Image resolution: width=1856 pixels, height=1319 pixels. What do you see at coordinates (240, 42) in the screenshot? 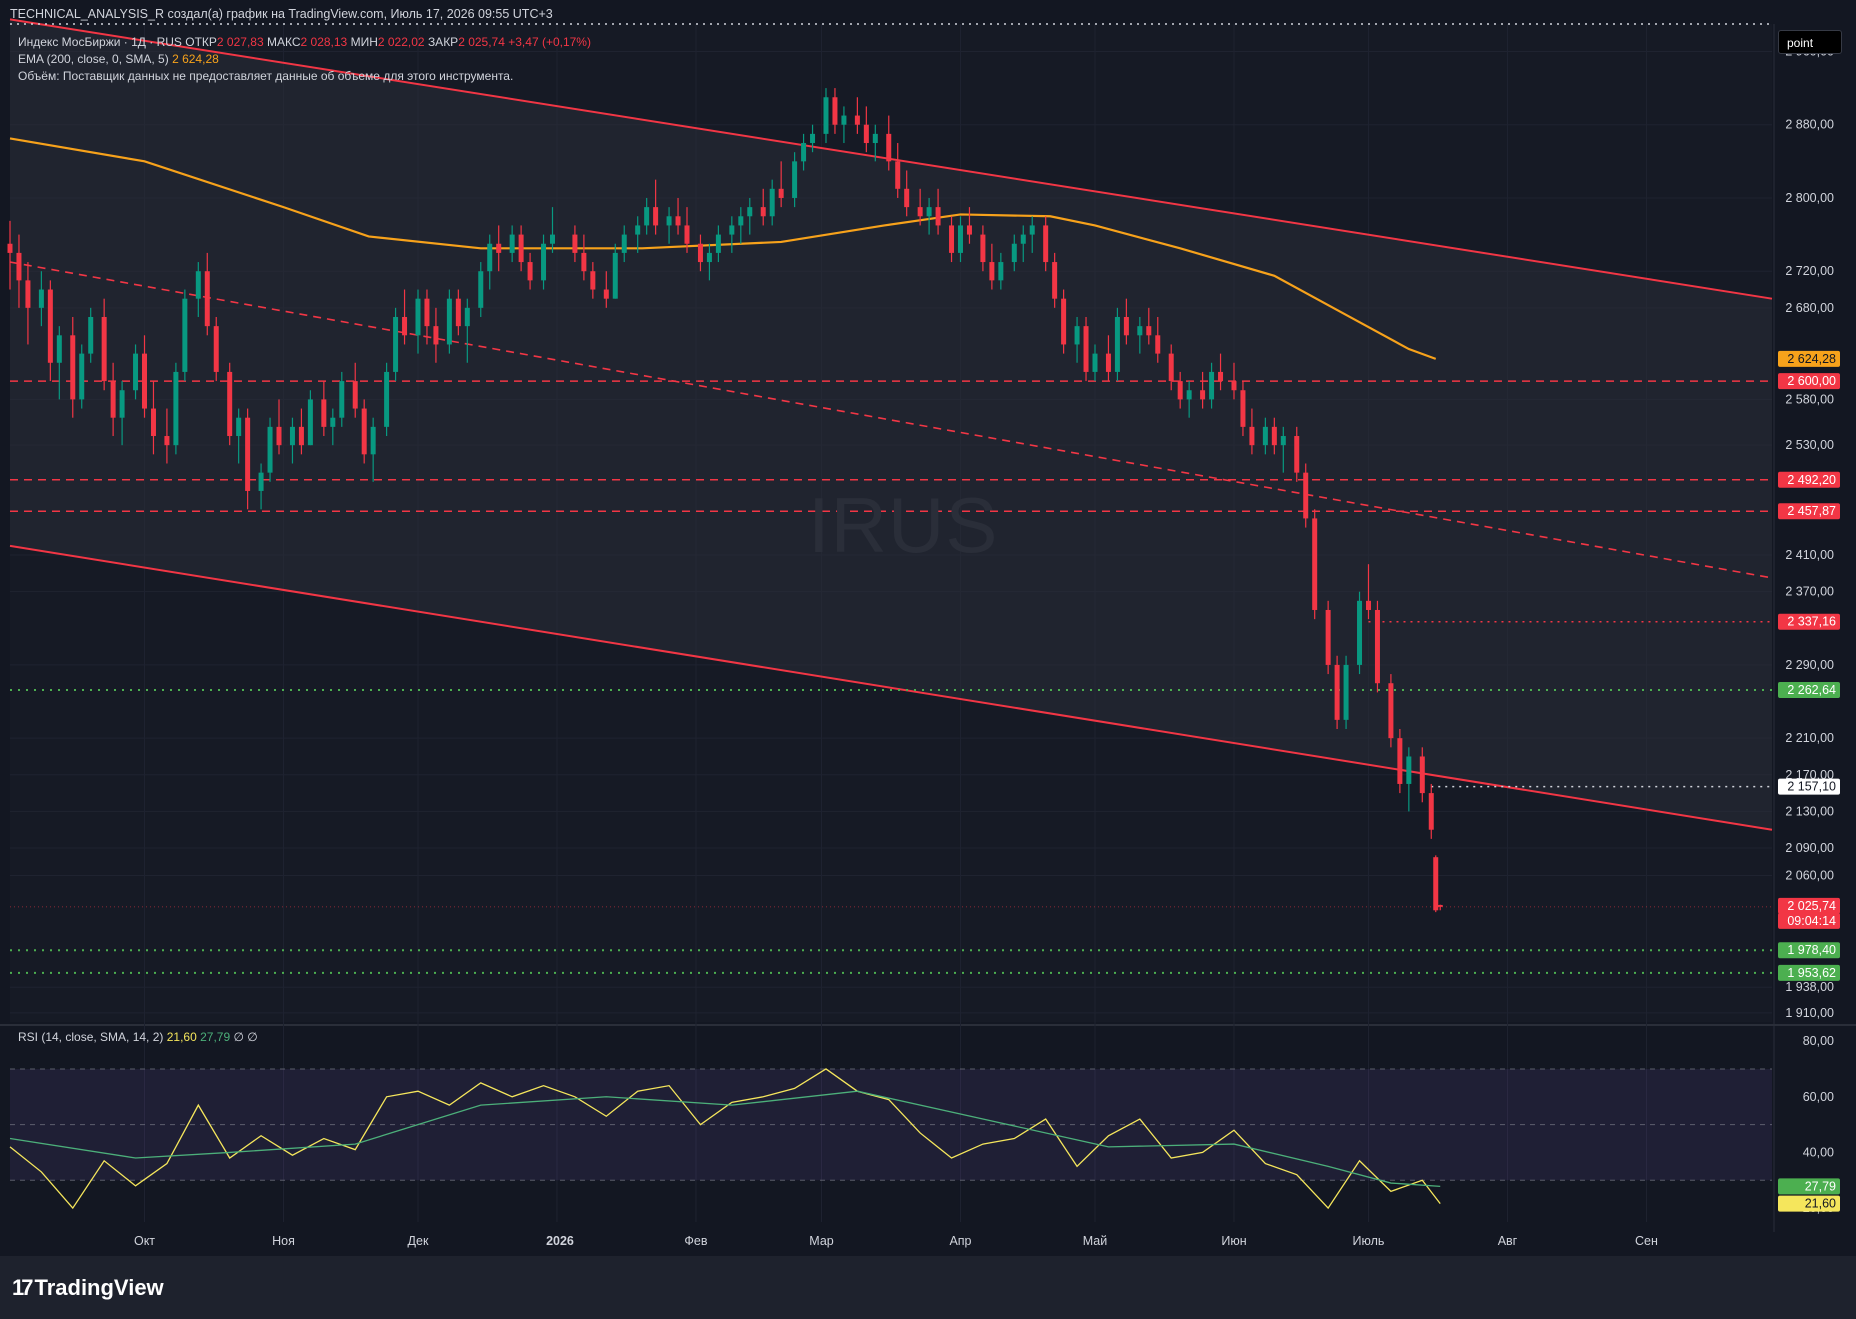
I see `open-value: 2 027,83` at bounding box center [240, 42].